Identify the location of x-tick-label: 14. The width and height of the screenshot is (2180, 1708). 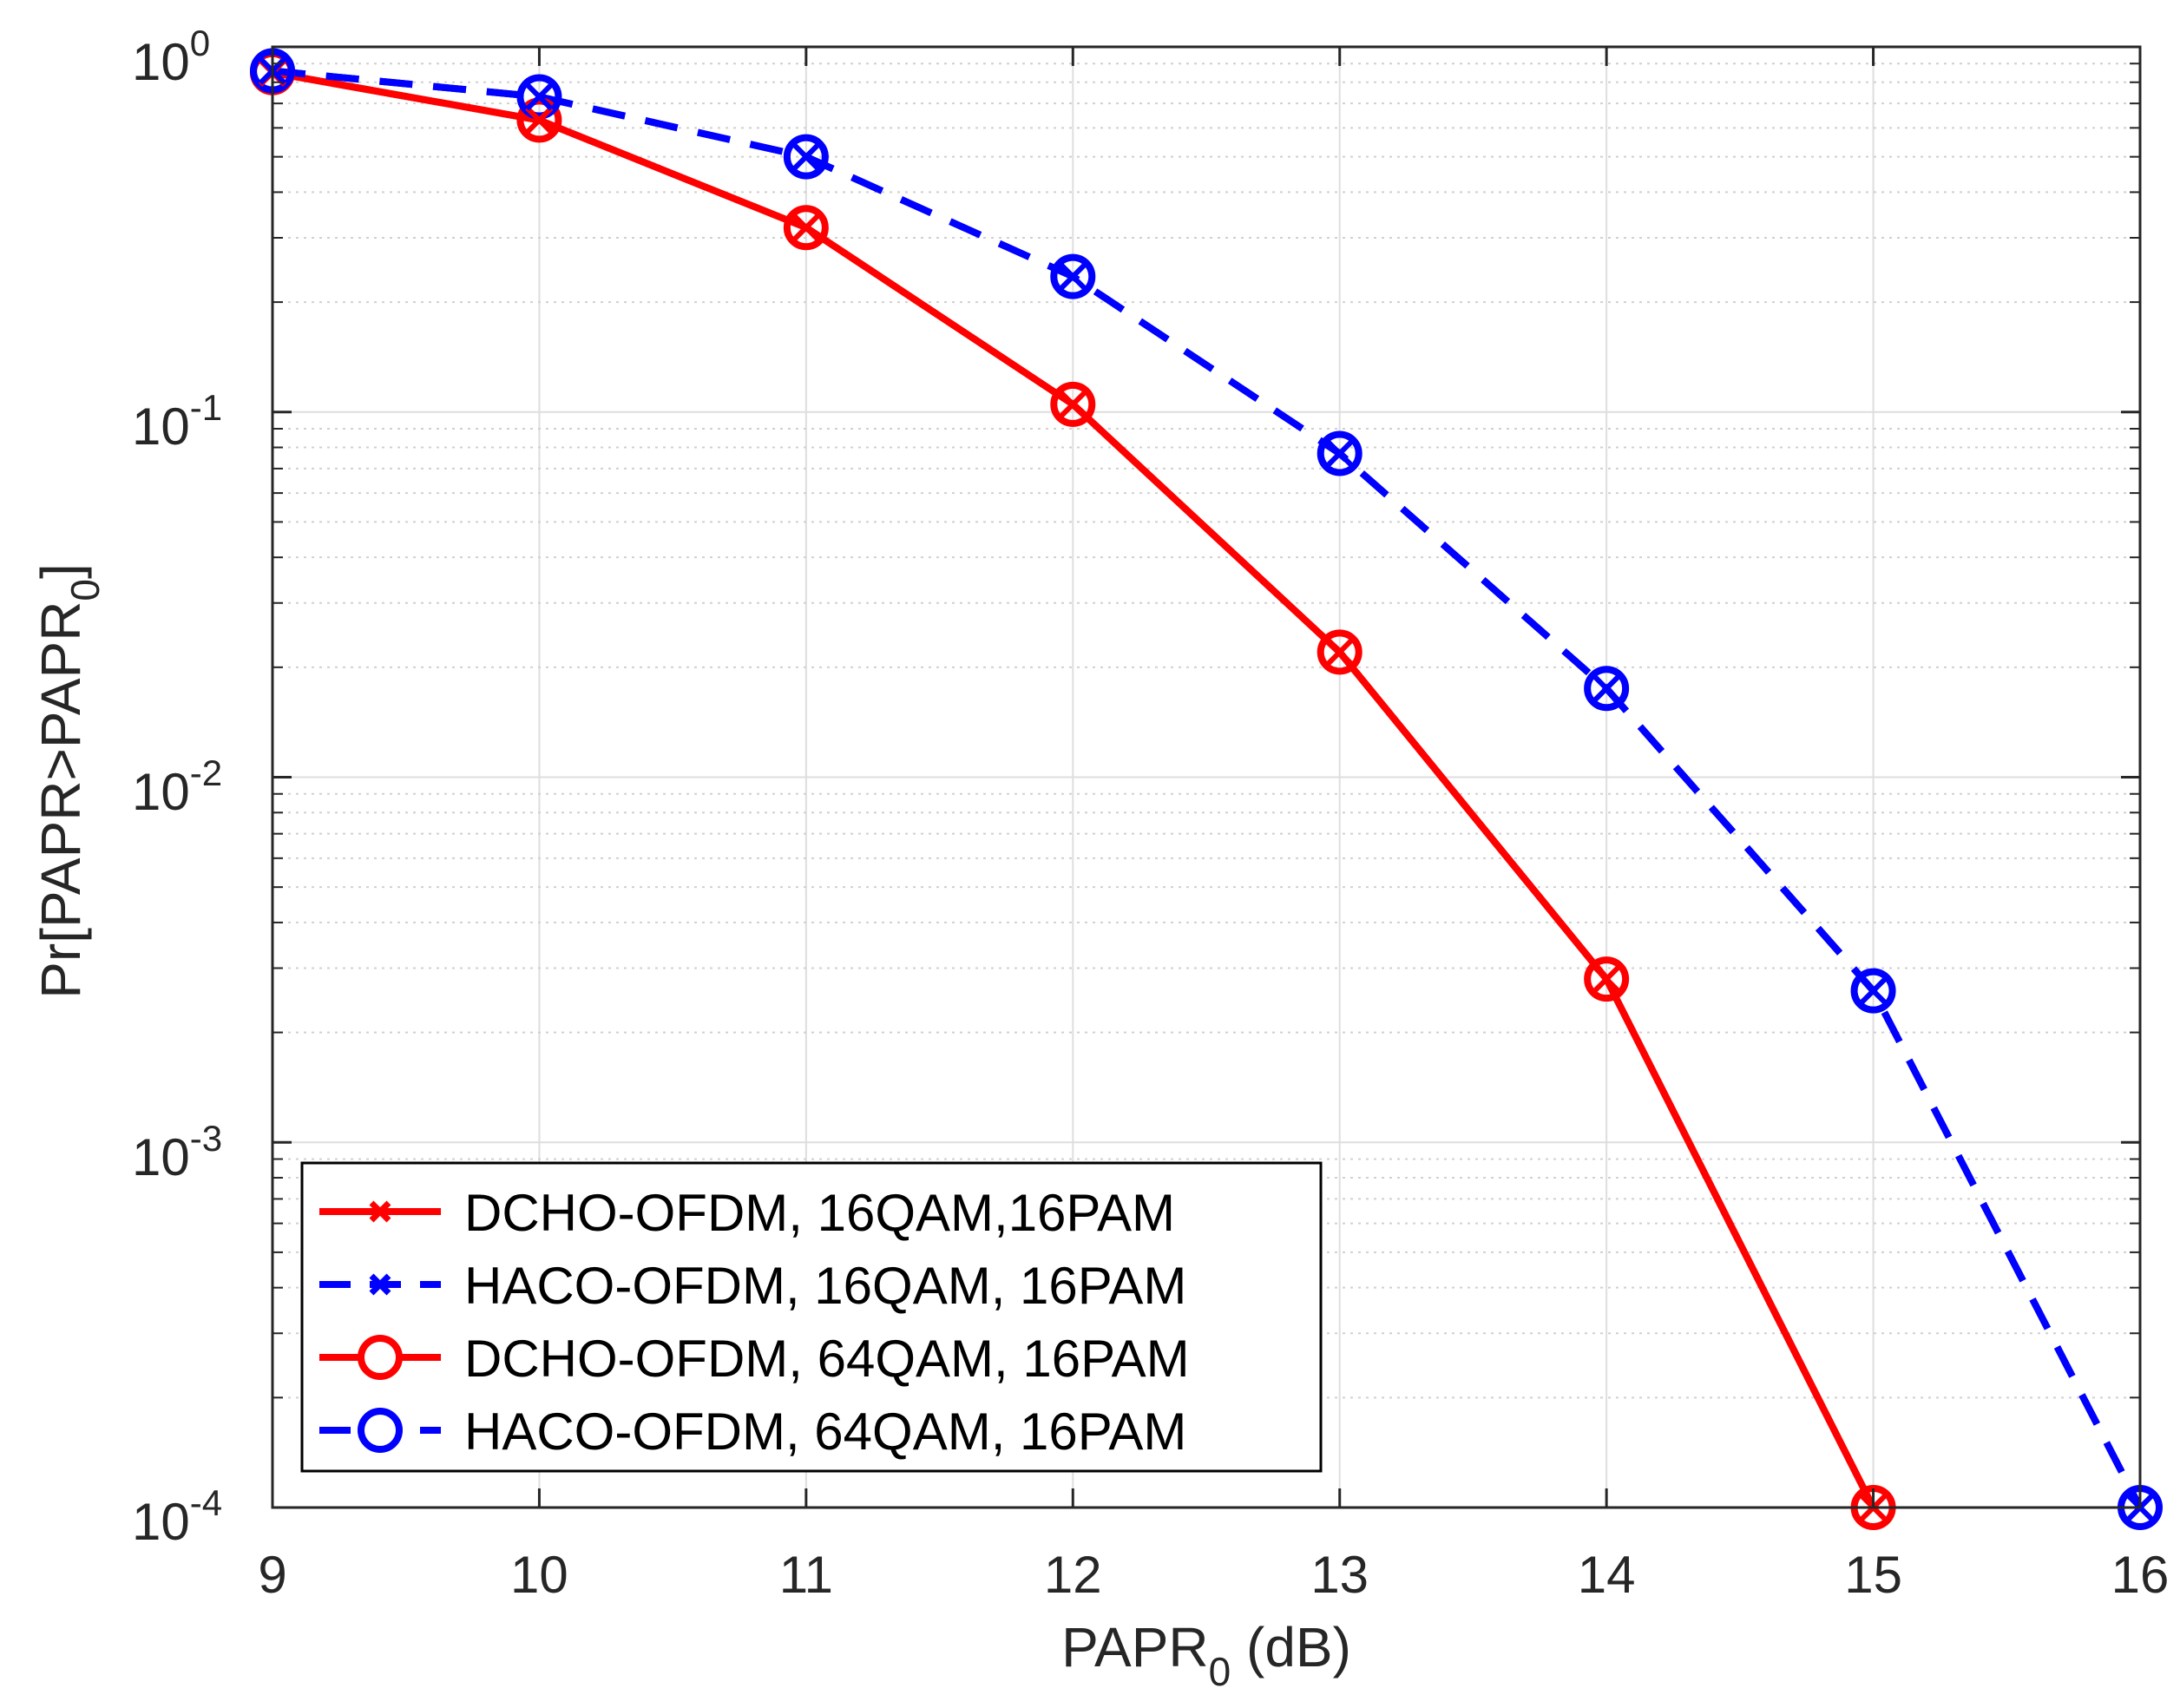
(1607, 1575).